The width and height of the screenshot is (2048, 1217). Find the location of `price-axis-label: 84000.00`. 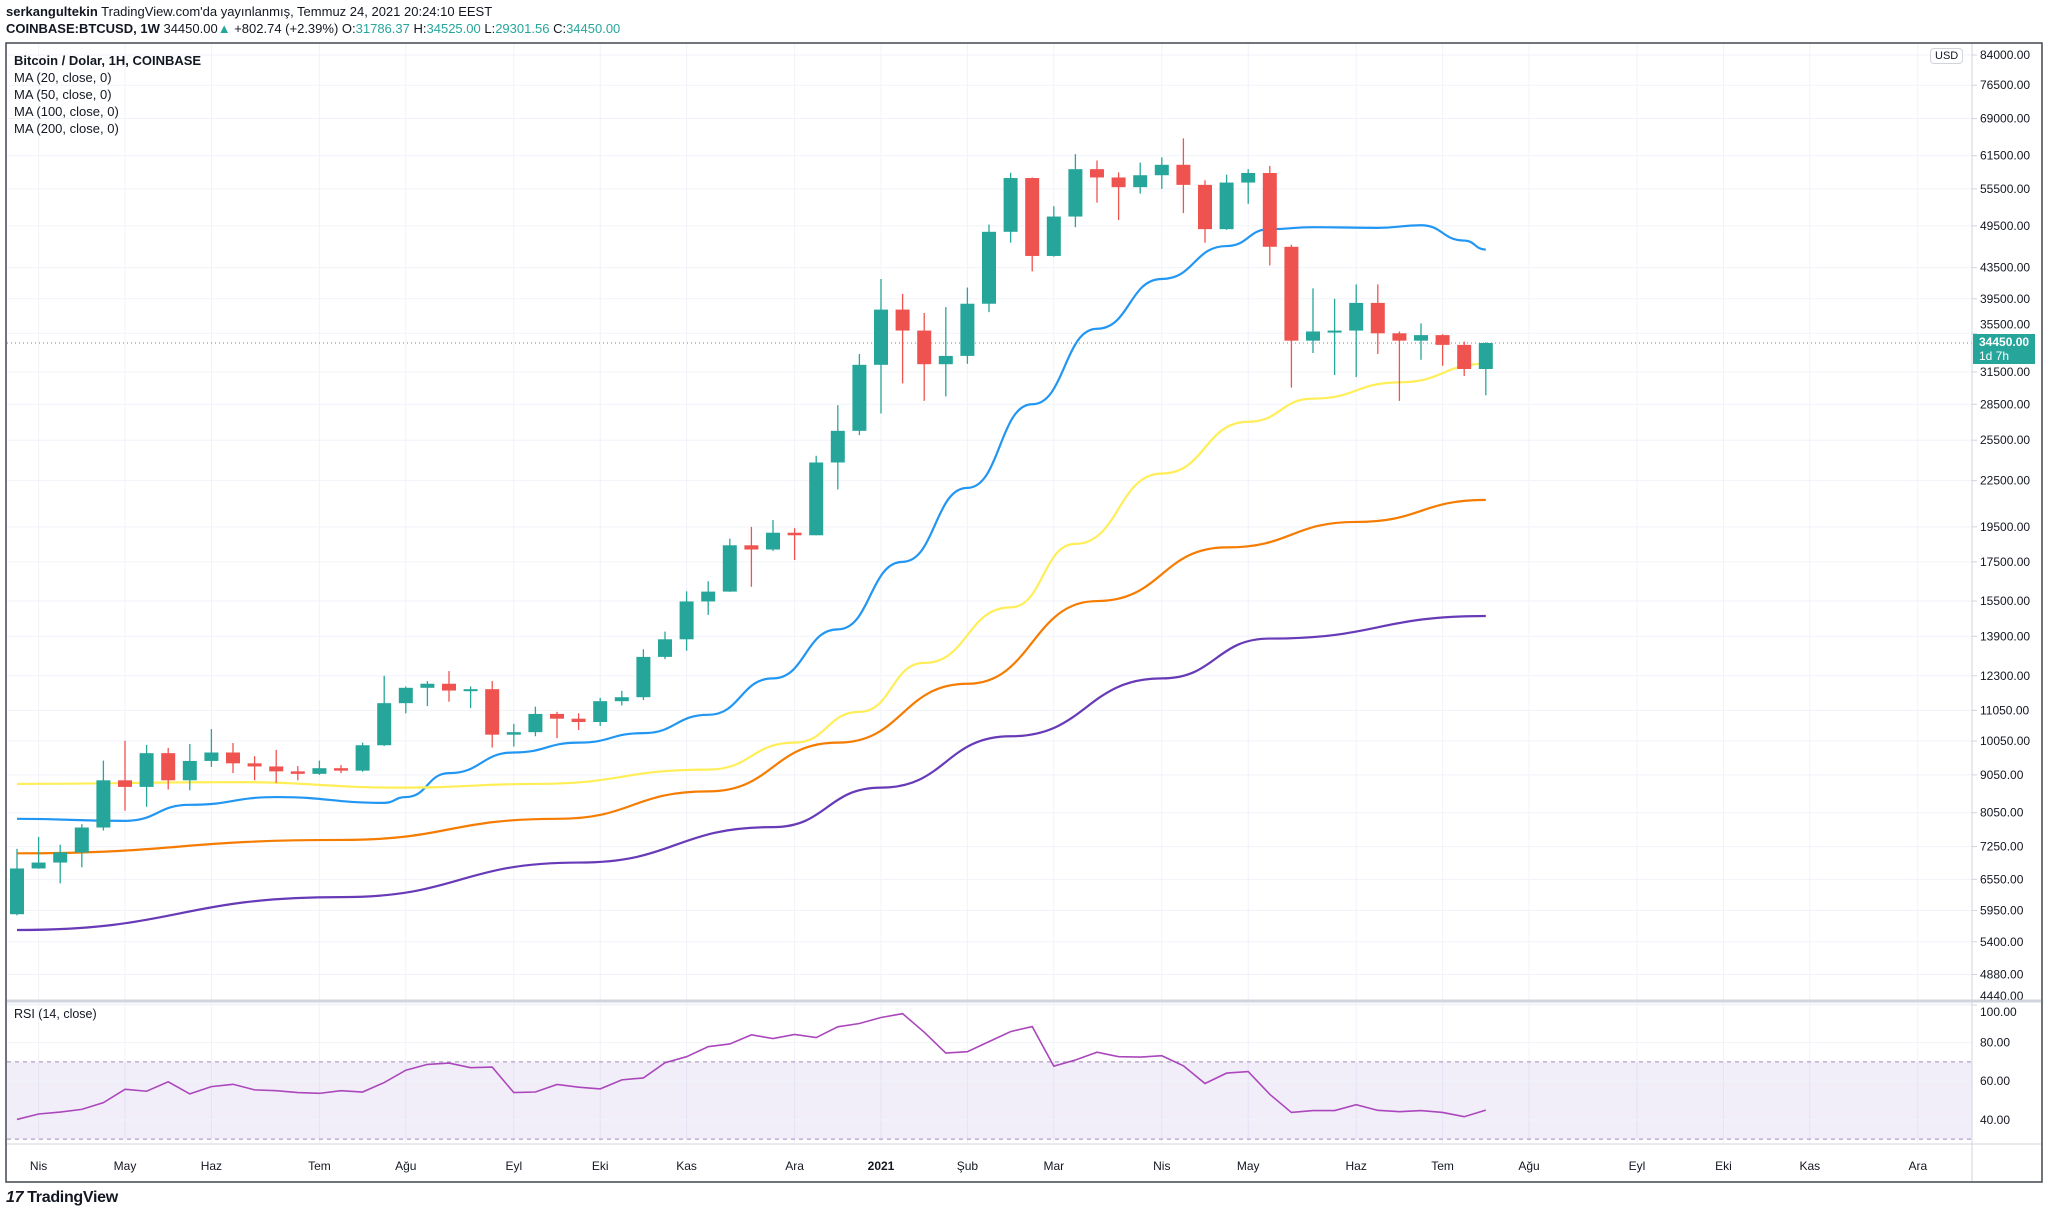

price-axis-label: 84000.00 is located at coordinates (2005, 55).